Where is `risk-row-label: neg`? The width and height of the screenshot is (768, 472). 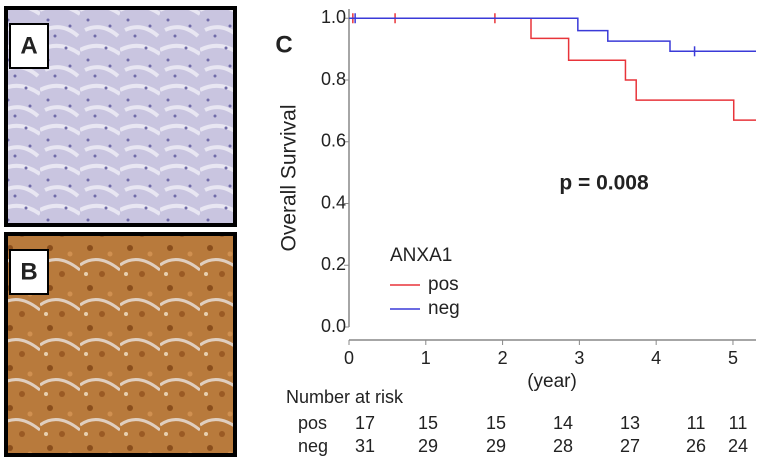
risk-row-label: neg is located at coordinates (313, 446).